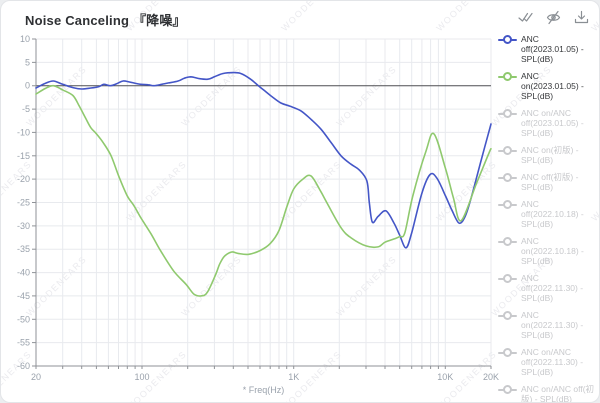 Image resolution: width=600 pixels, height=403 pixels. I want to click on legend-label: ANC on(2022.10.18) - SPL(dB), so click(552, 251).